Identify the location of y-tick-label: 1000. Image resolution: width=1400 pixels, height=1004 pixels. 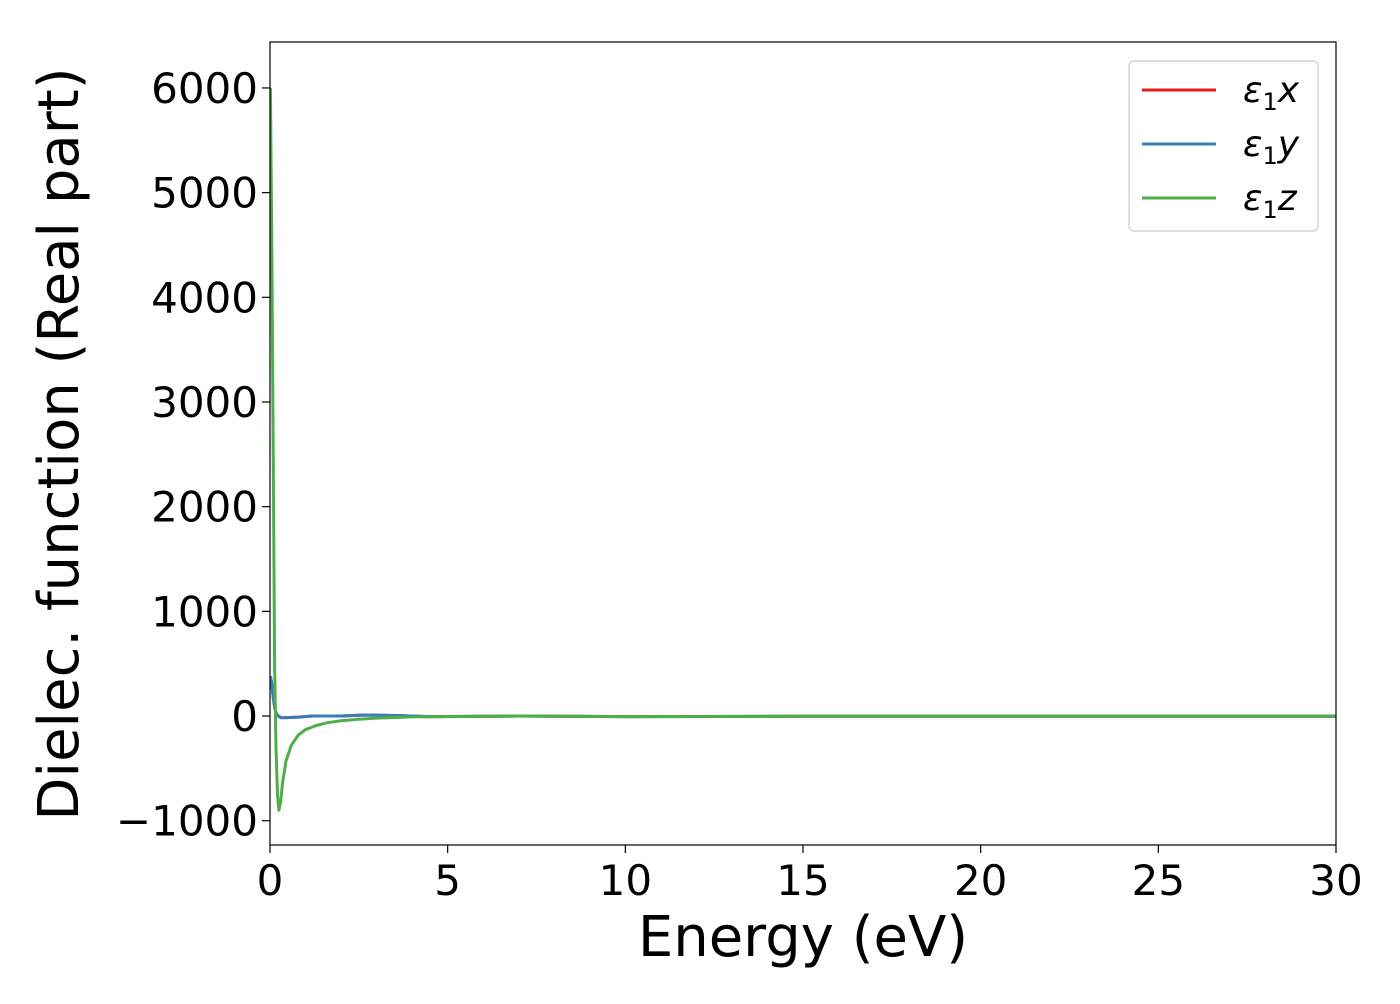
(204, 611).